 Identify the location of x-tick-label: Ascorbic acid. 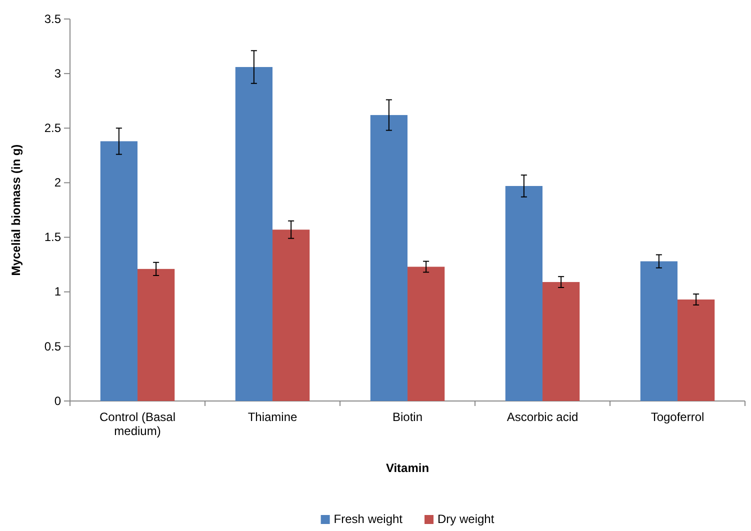
(542, 417).